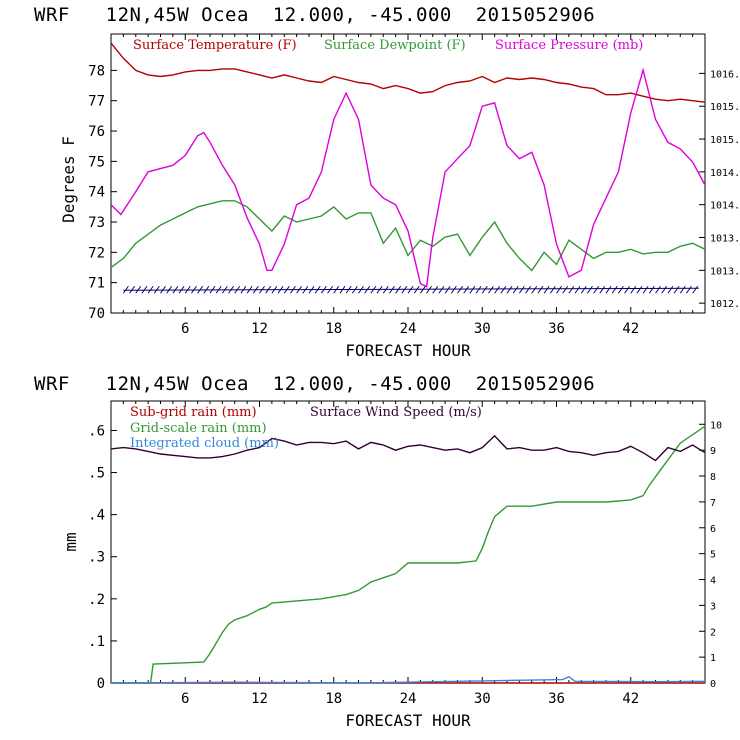 The width and height of the screenshot is (740, 740). I want to click on chart2-x-tick-label: 36, so click(556, 699).